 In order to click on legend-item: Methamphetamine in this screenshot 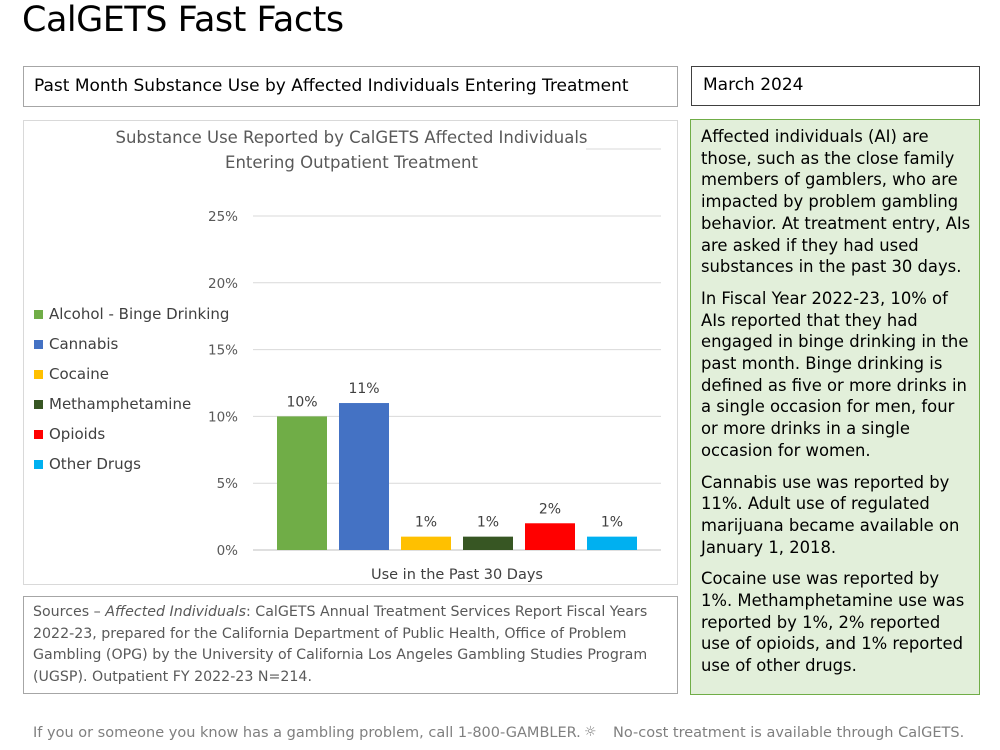, I will do `click(131, 404)`.